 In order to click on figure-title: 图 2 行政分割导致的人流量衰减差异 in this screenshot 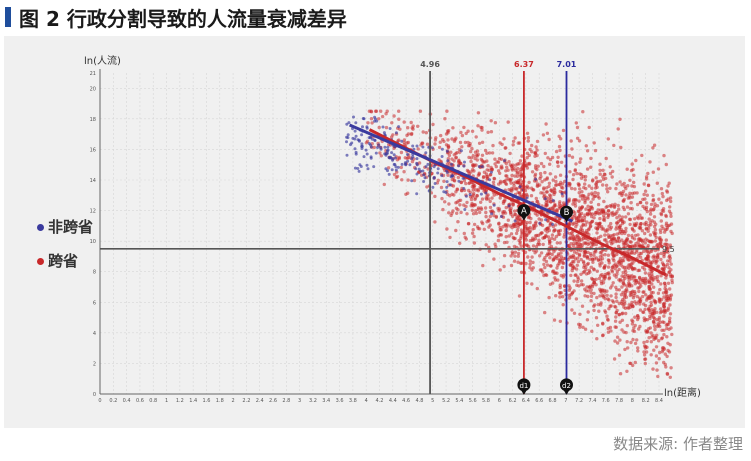, I will do `click(183, 19)`.